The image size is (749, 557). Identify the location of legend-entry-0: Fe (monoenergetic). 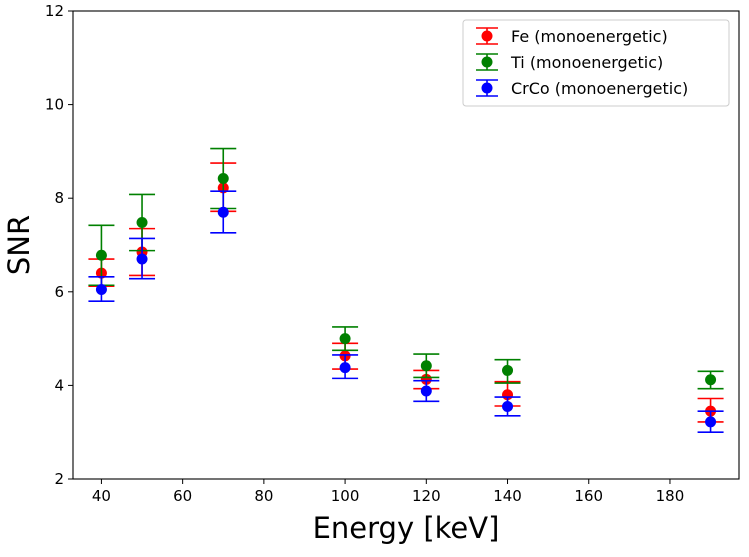
(572, 36).